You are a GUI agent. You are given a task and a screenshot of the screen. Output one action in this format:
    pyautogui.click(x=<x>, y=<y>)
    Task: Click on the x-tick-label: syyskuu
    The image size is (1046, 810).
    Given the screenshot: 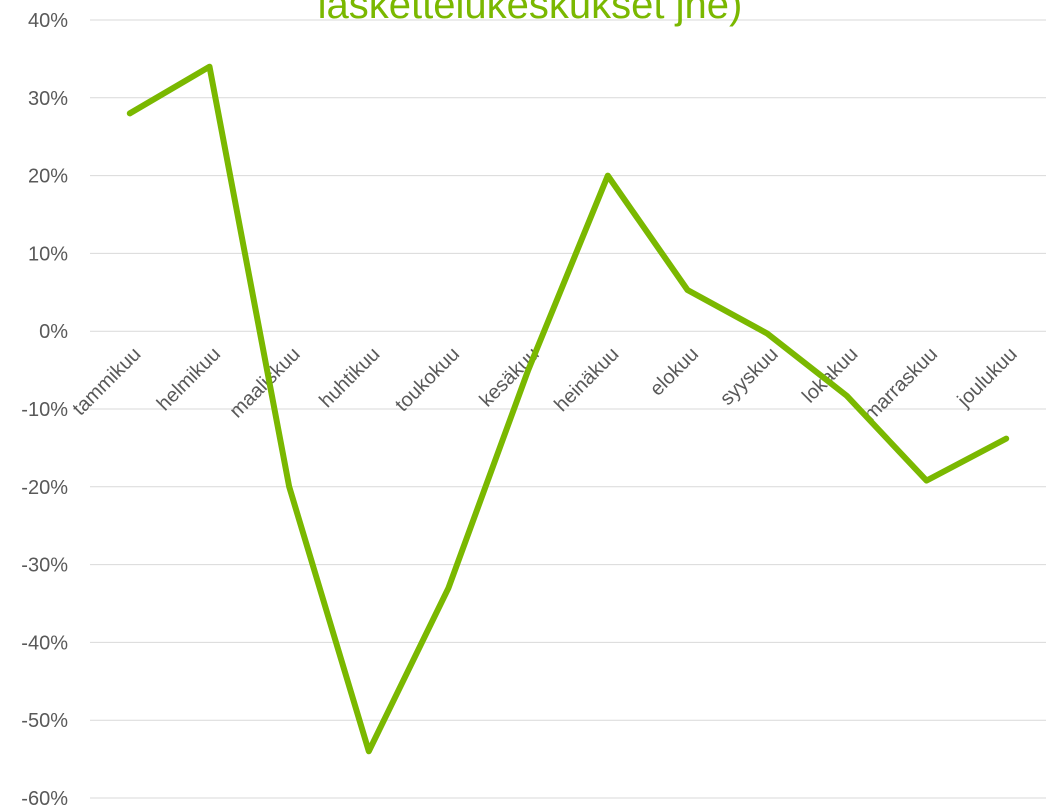 What is the action you would take?
    pyautogui.click(x=749, y=376)
    